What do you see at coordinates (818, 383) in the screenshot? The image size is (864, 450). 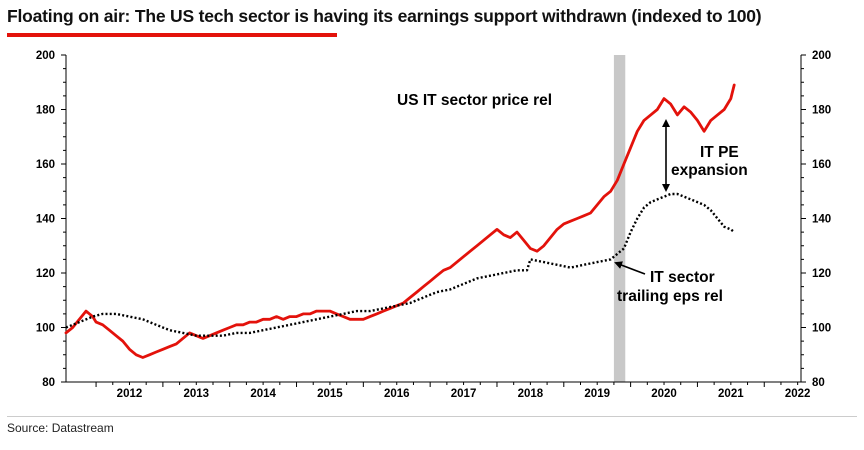 I see `y-tick-label-right: 80` at bounding box center [818, 383].